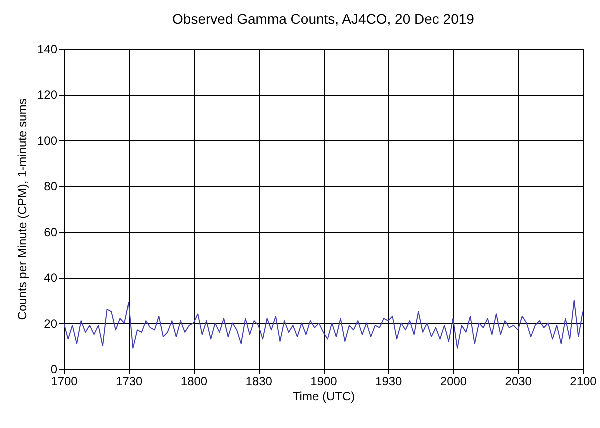 This screenshot has width=600, height=428. Describe the element at coordinates (22, 209) in the screenshot. I see `y-axis-title: Counts per Minute (CPM), 1-minute sums` at that location.